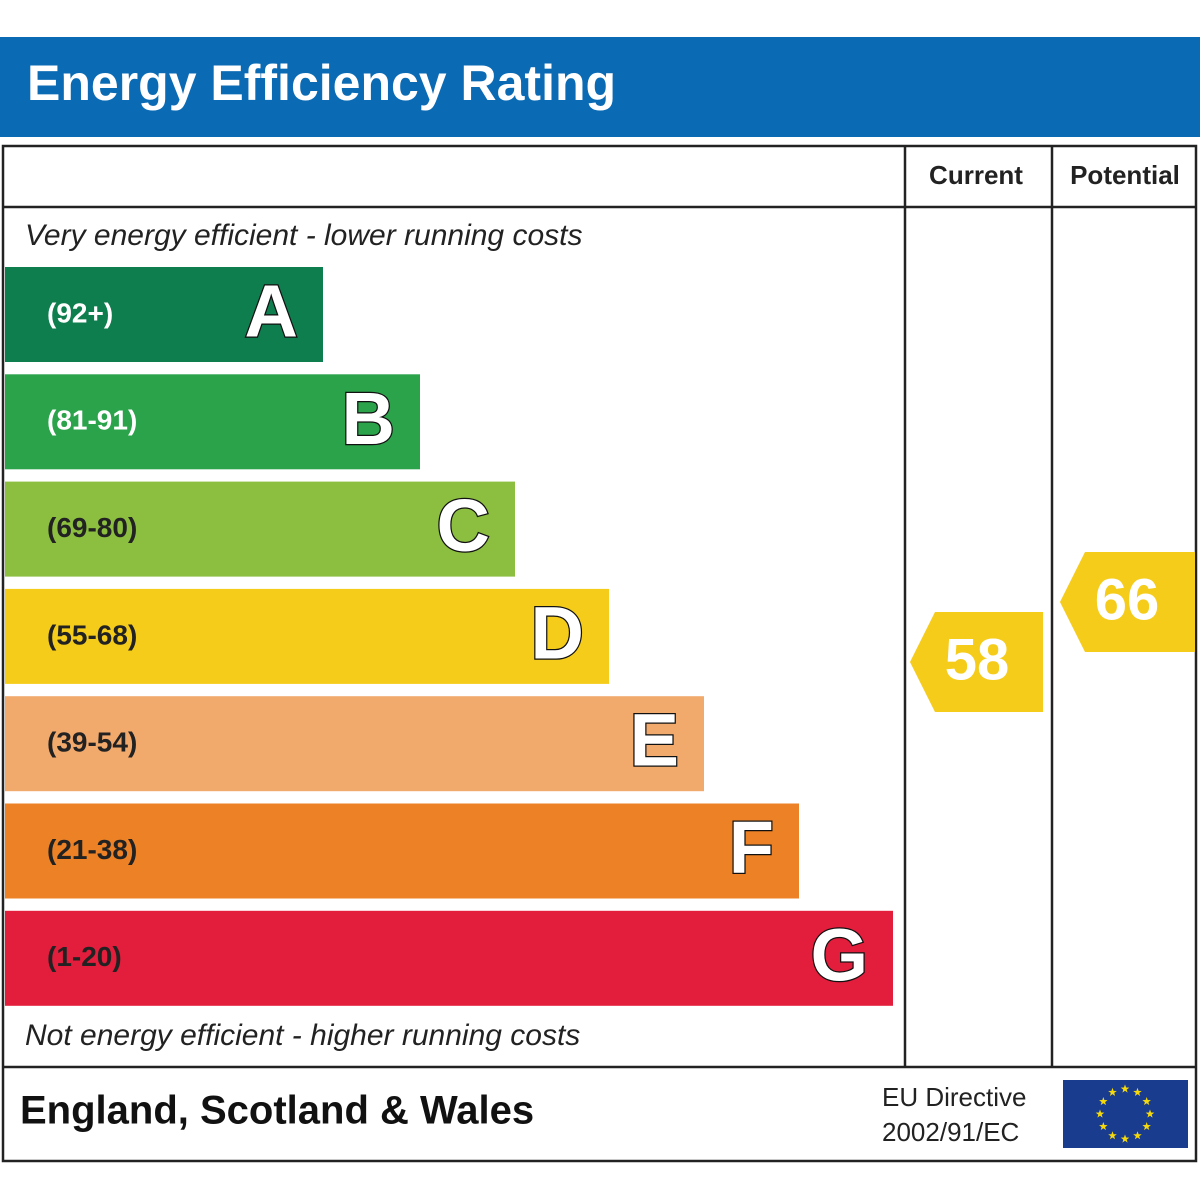 This screenshot has width=1200, height=1200. I want to click on band-letter: F, so click(751, 847).